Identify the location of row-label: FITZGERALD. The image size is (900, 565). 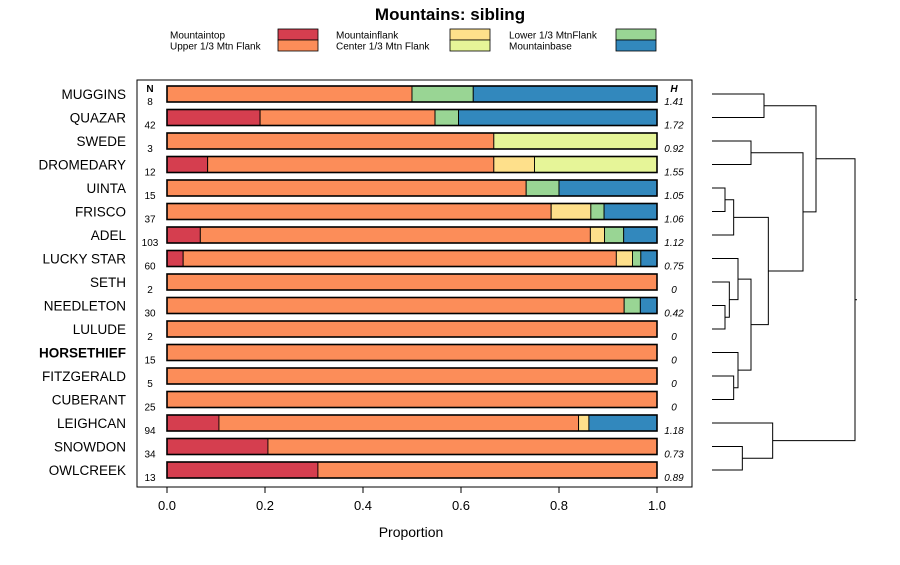
(84, 376).